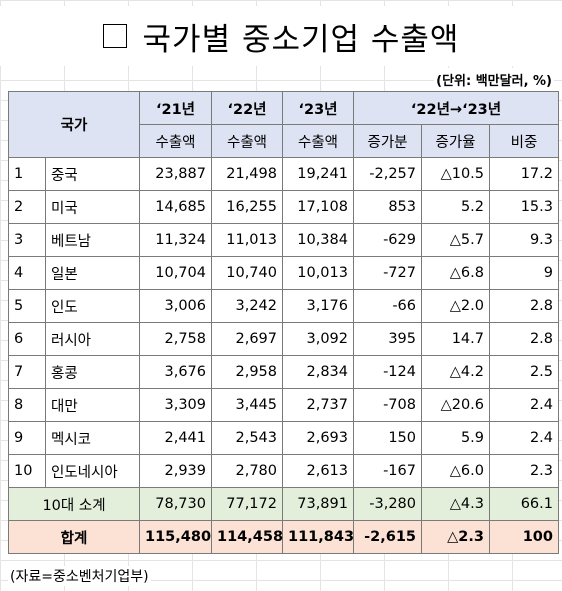 This screenshot has height=591, width=562. I want to click on subtotal-export-21: 78,730, so click(175, 504).